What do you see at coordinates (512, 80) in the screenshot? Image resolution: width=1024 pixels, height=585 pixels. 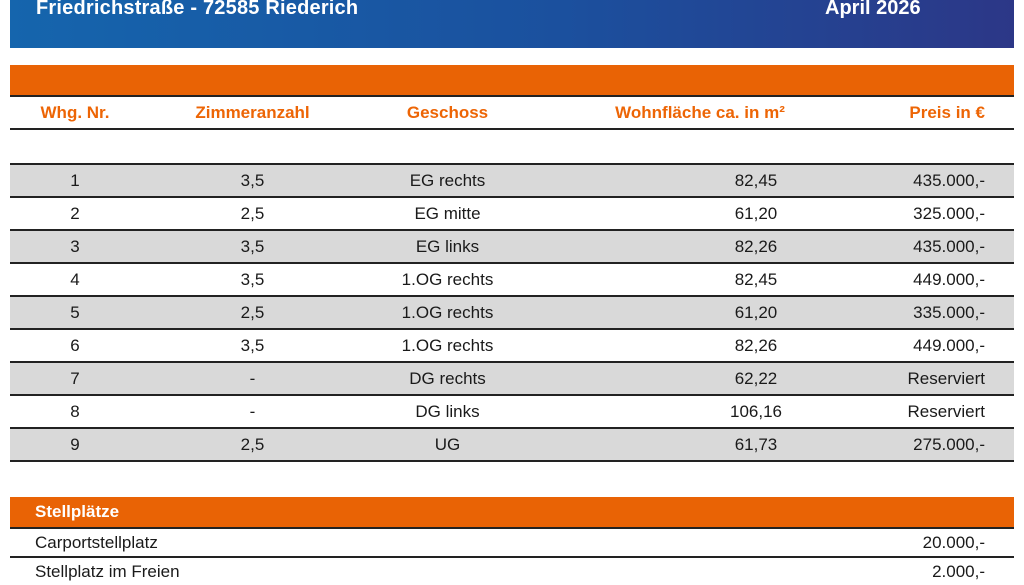 I see `orange-divider-bar` at bounding box center [512, 80].